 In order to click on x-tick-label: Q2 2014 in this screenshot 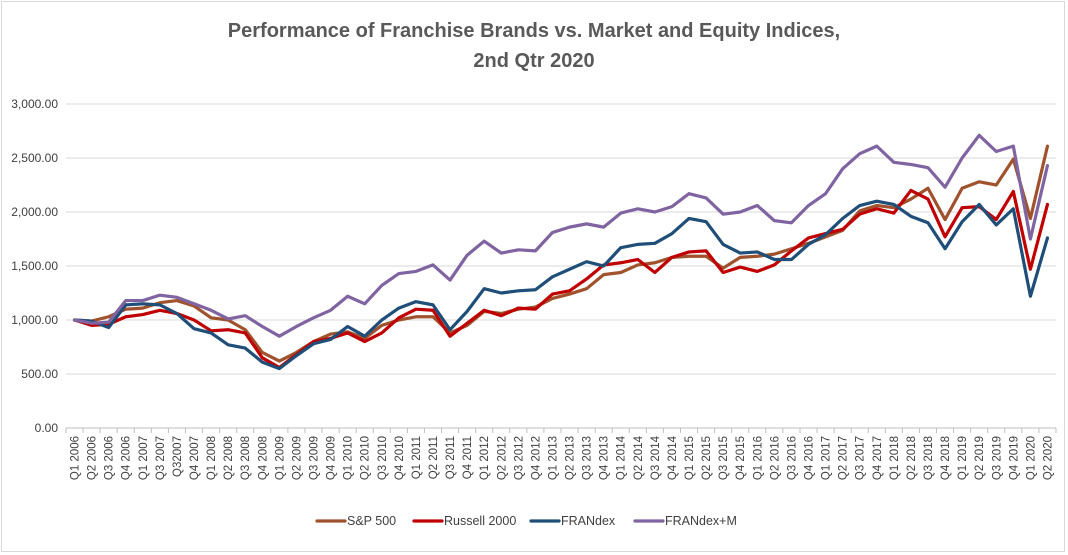, I will do `click(639, 457)`.